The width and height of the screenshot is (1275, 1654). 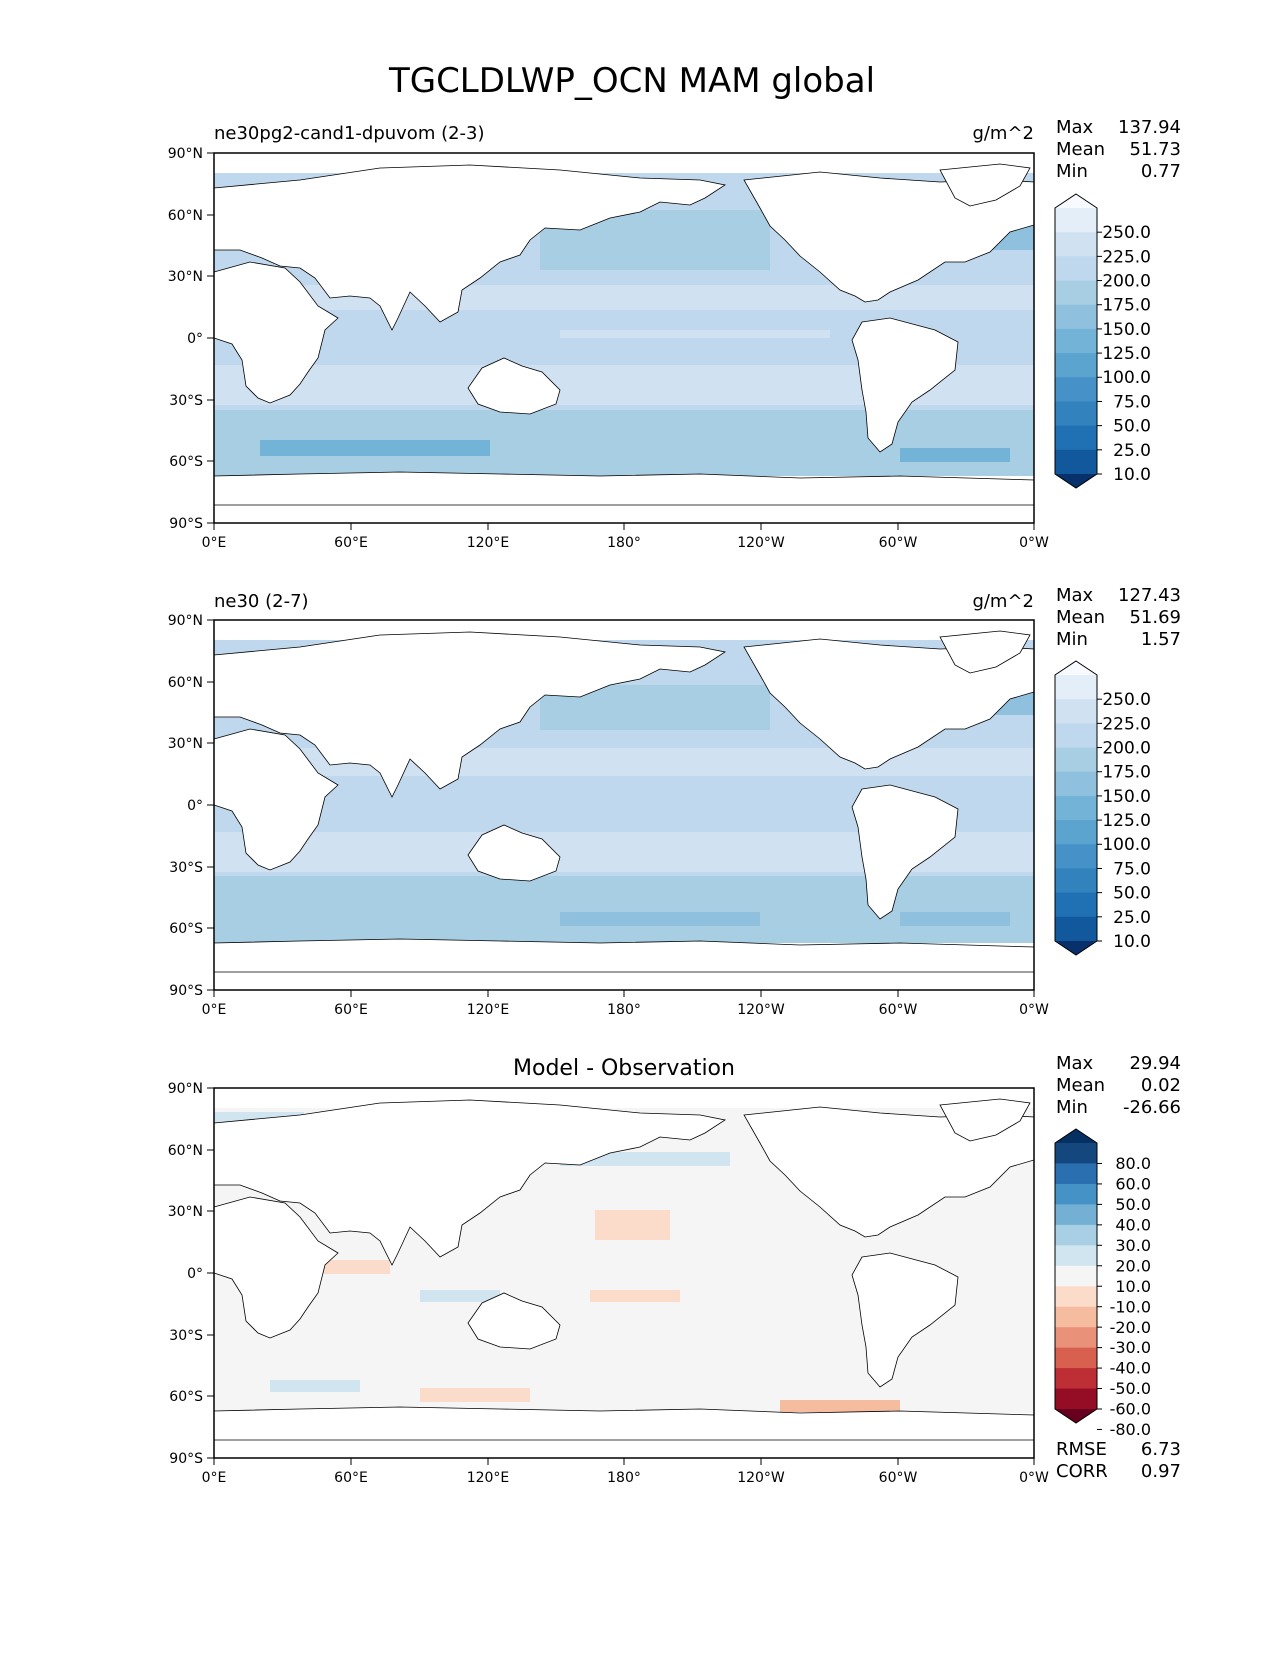 I want to click on stat-label: Max, so click(x=1075, y=595).